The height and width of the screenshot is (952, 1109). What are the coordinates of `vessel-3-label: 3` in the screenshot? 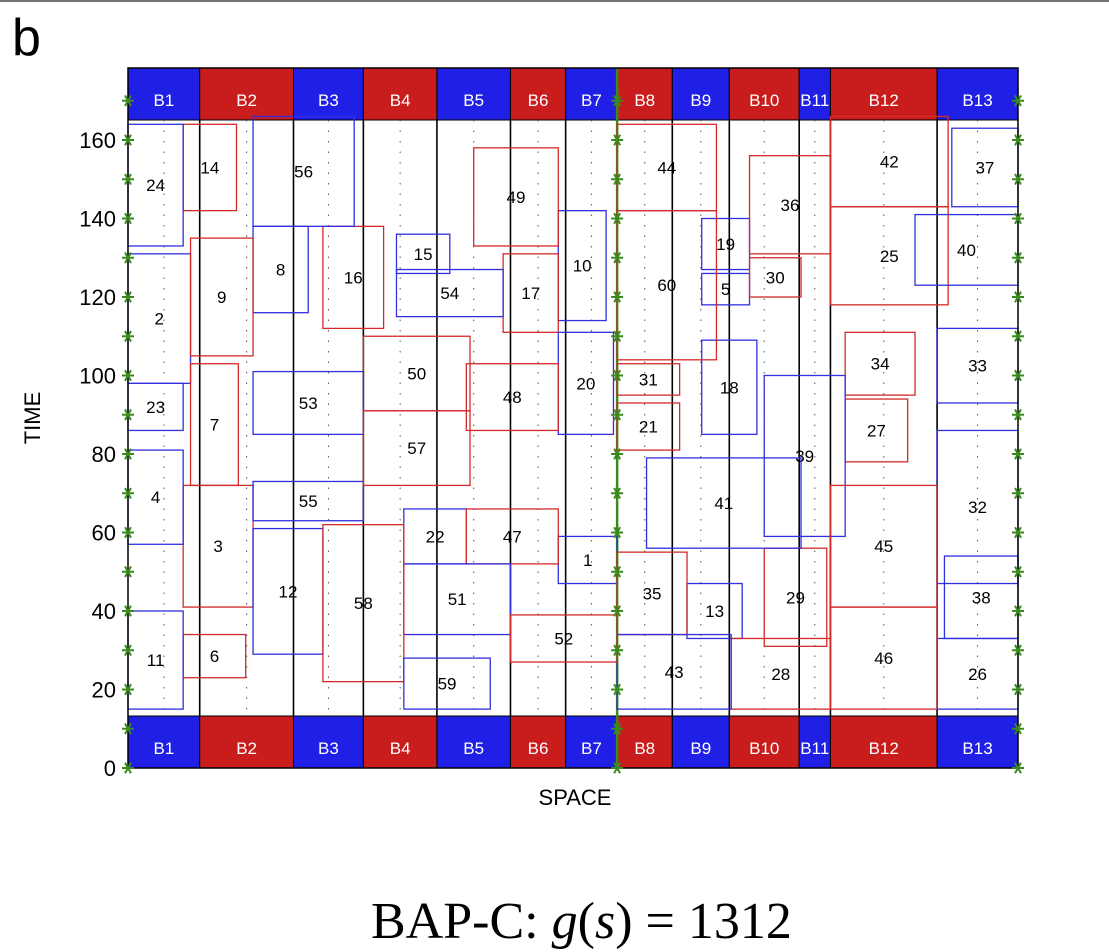 It's located at (217, 546).